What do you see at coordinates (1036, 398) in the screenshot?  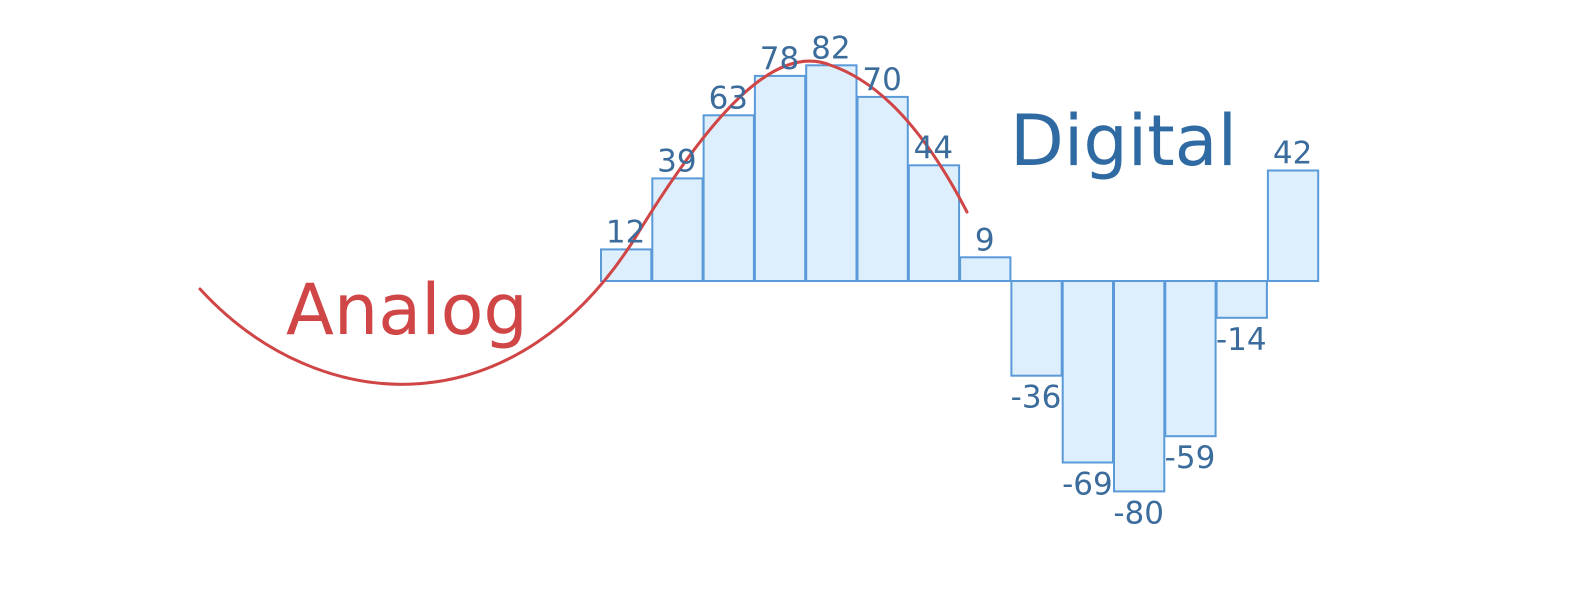 I see `sample-value-label: -36` at bounding box center [1036, 398].